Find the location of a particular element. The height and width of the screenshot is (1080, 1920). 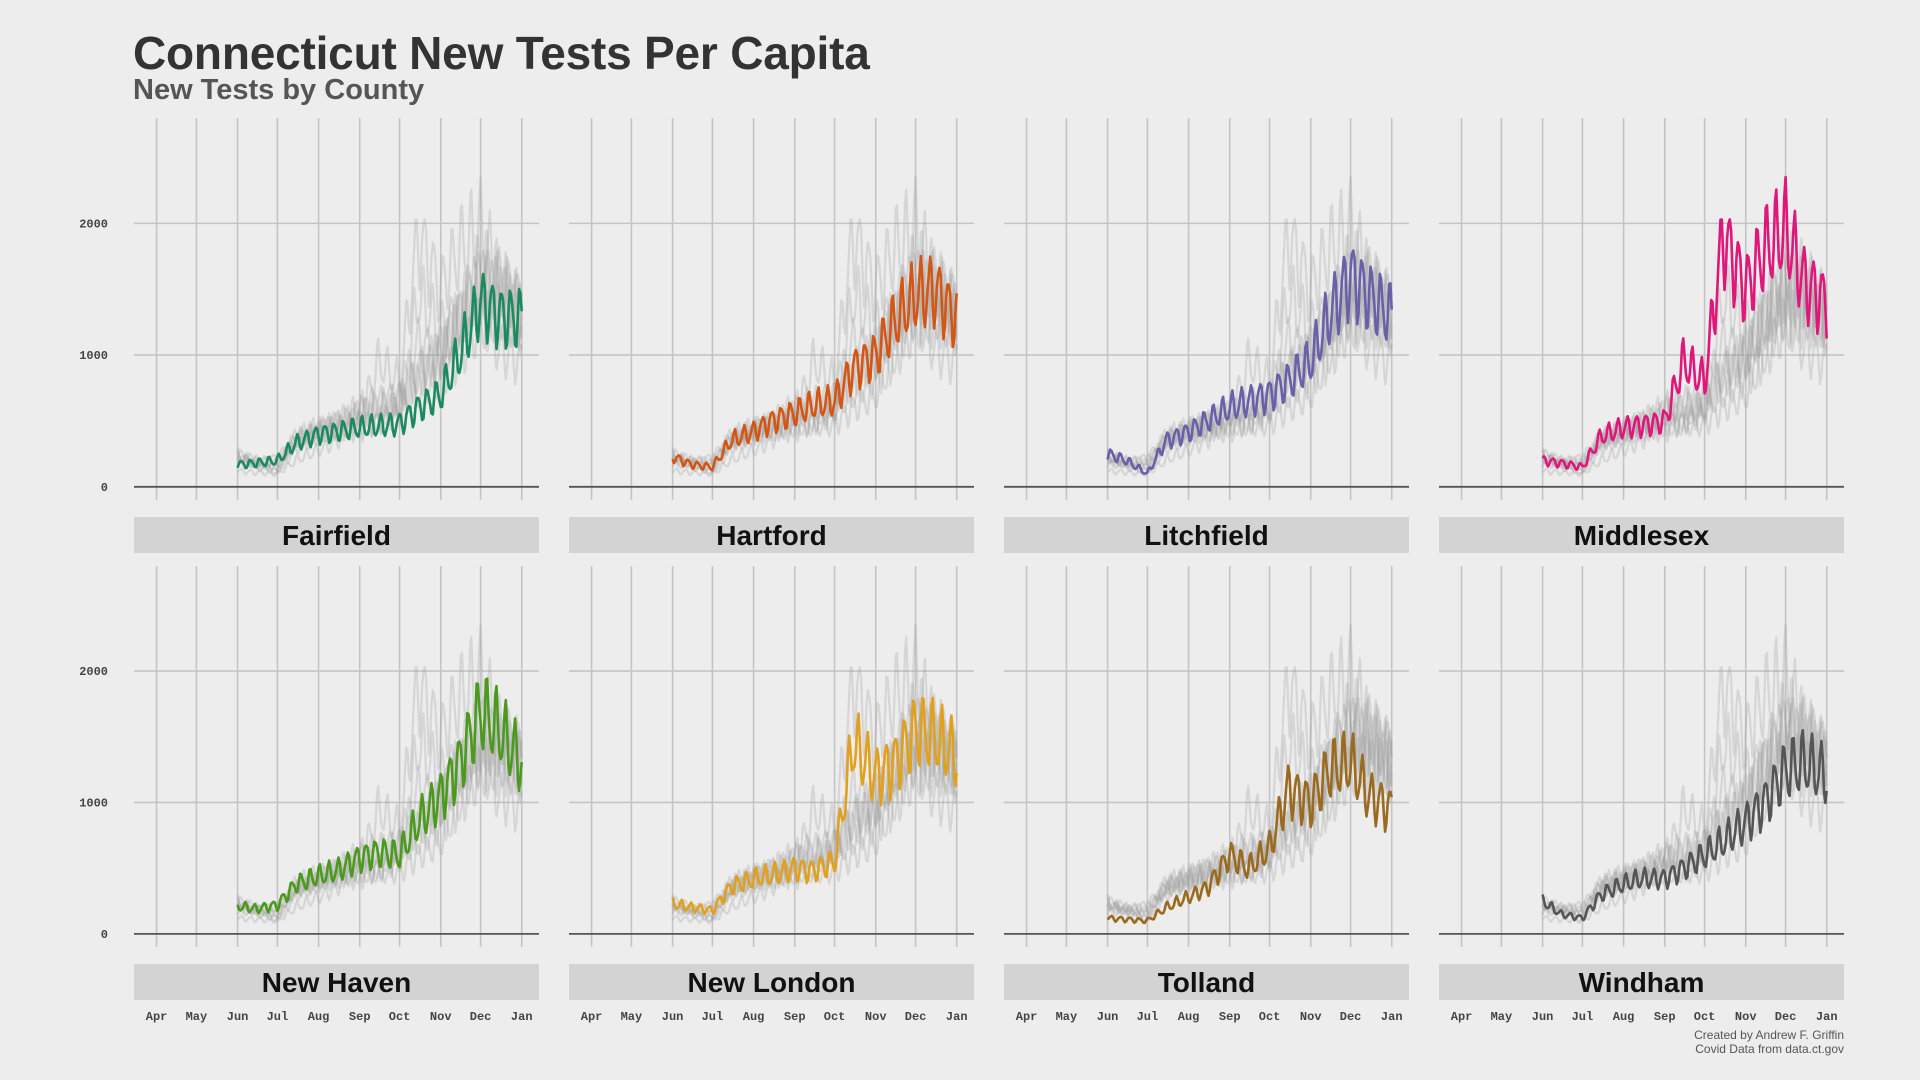

panel-windham: Windham Apr May Jun Jul Aug Sep Oct Nov Dec Jan is located at coordinates (1641, 795).